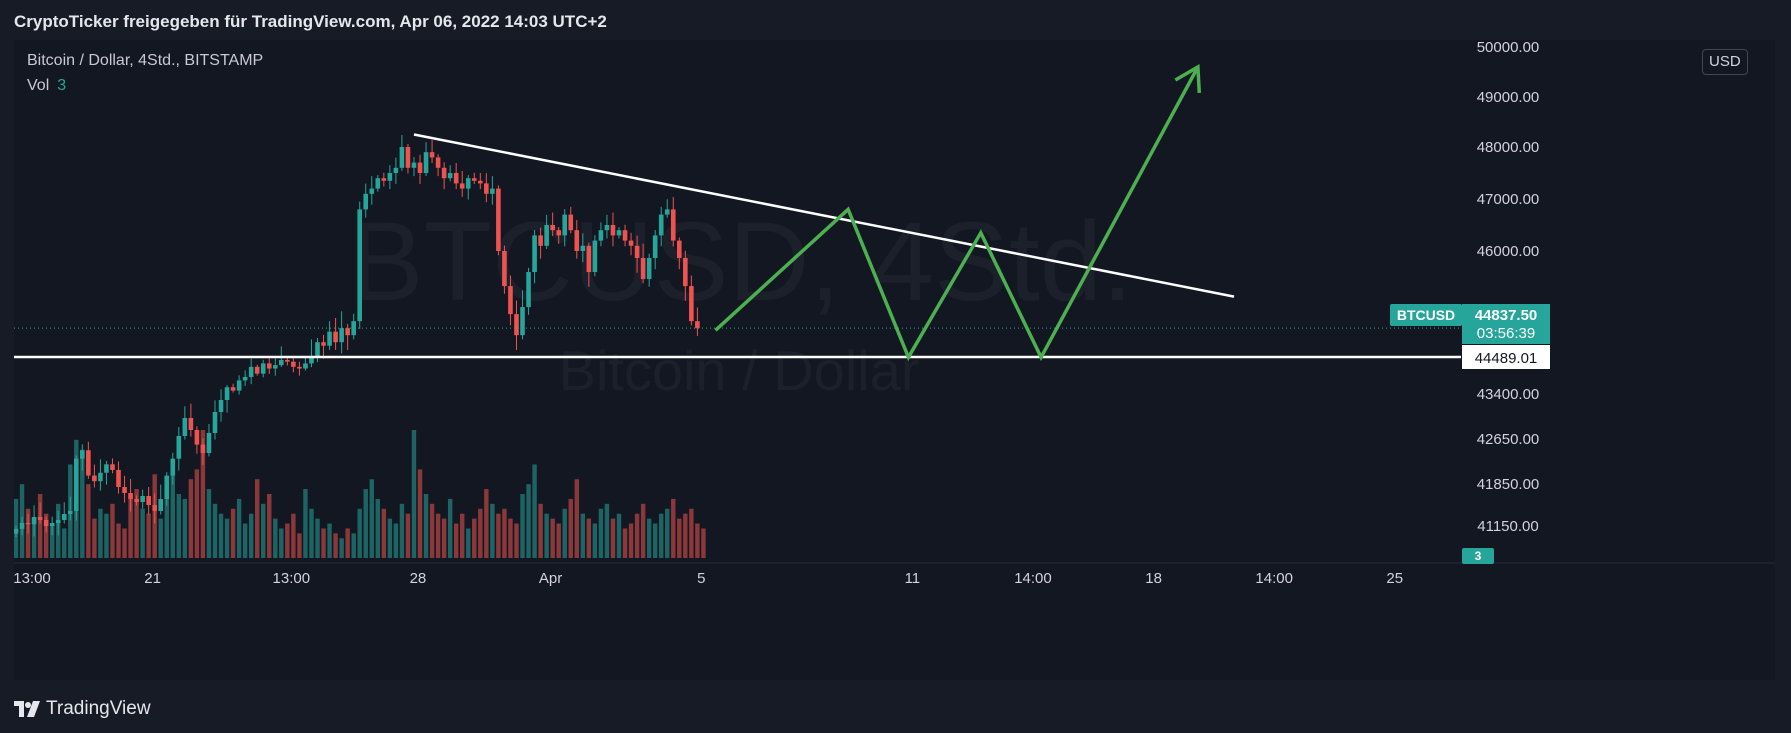 The image size is (1791, 733). What do you see at coordinates (292, 578) in the screenshot?
I see `time-tick-label: 13:00` at bounding box center [292, 578].